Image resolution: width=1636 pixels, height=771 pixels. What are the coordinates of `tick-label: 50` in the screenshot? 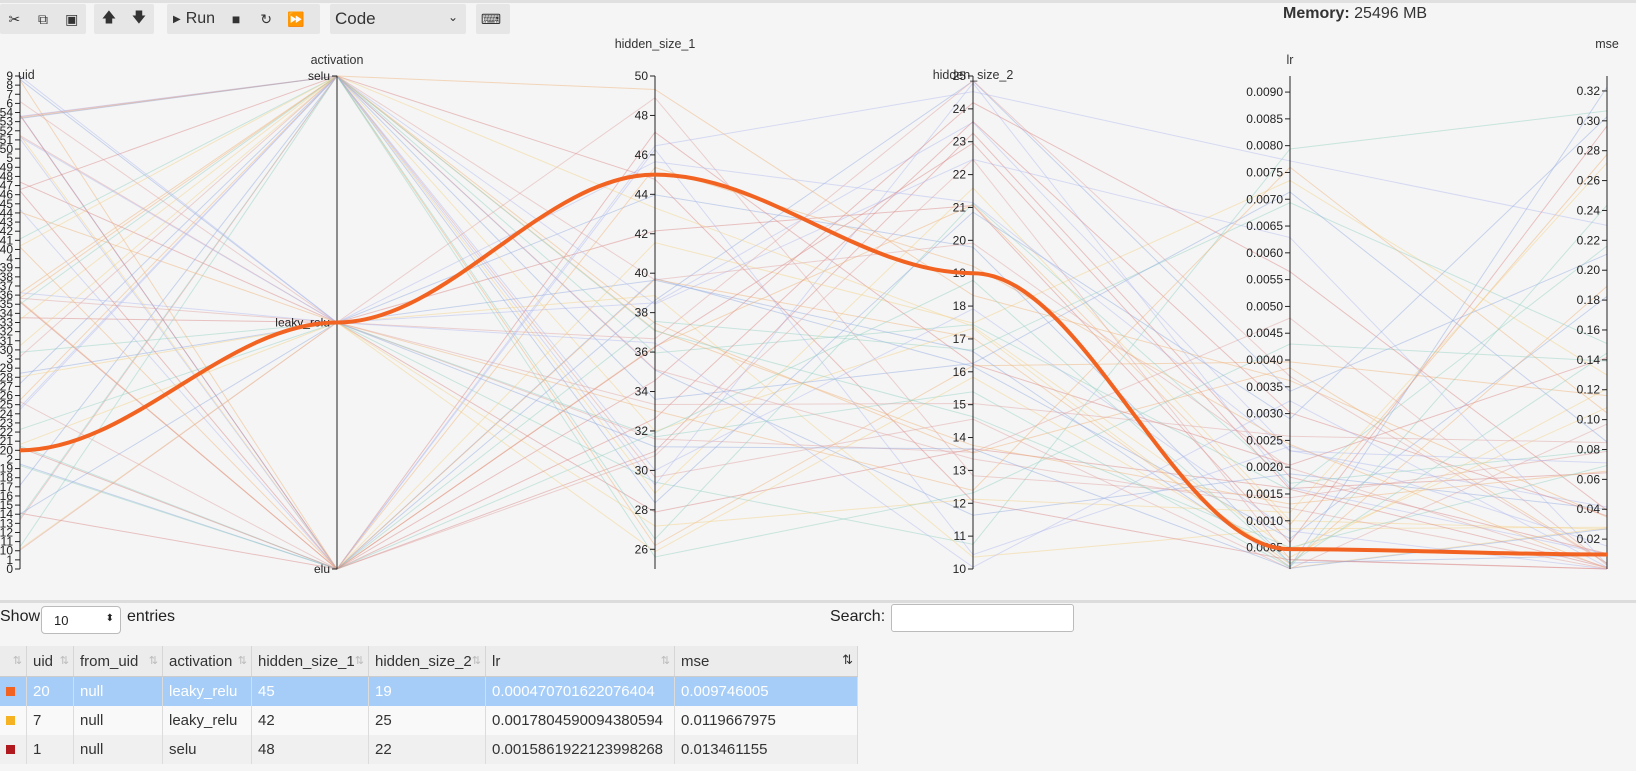 It's located at (6, 149).